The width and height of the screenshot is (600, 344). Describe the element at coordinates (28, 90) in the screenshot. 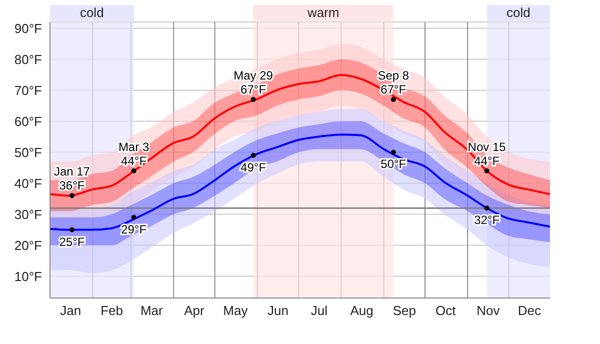

I see `y-tick-label: 70°F` at that location.